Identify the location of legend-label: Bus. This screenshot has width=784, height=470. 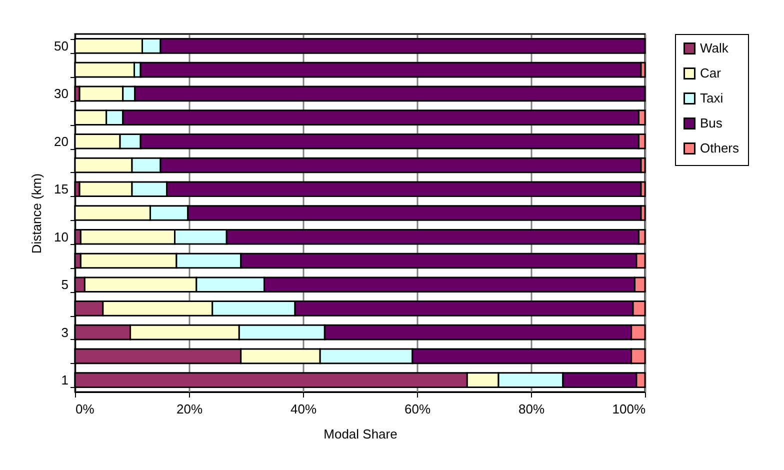
(711, 123).